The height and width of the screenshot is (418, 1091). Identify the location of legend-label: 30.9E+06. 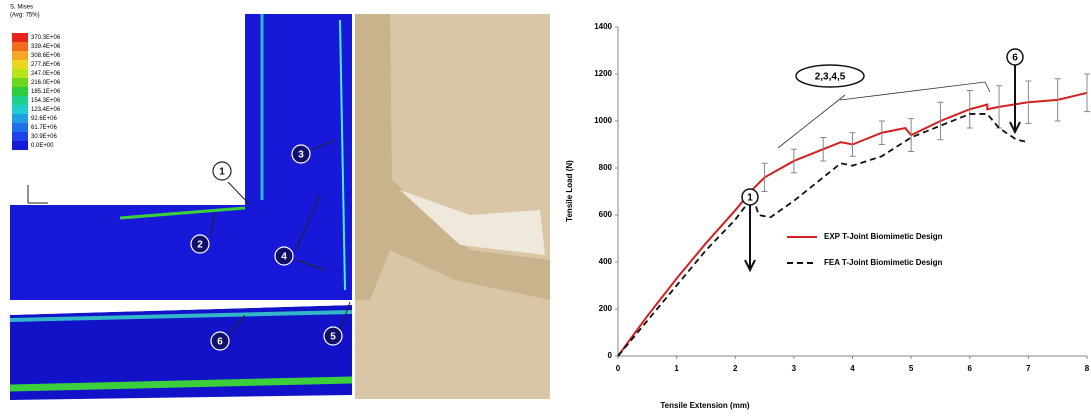
(44, 137).